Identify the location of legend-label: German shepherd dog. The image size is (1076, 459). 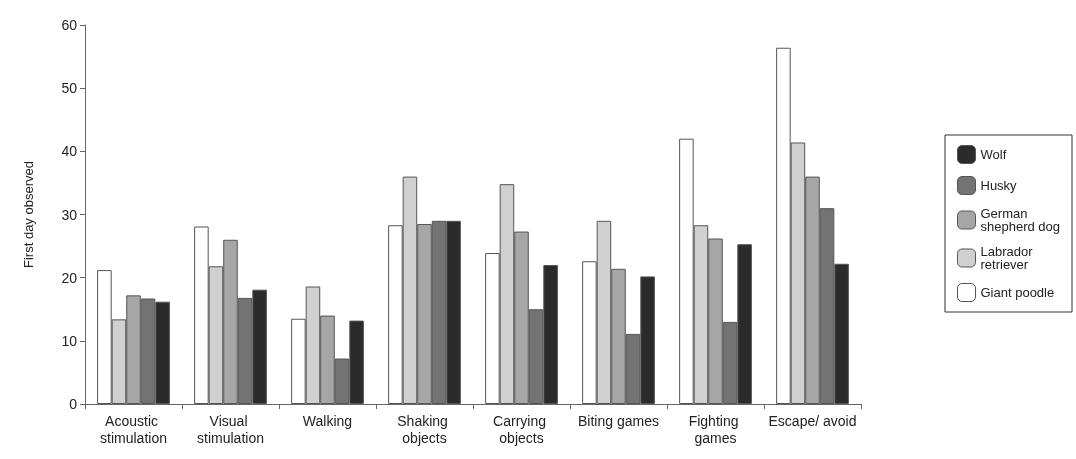
(1020, 220).